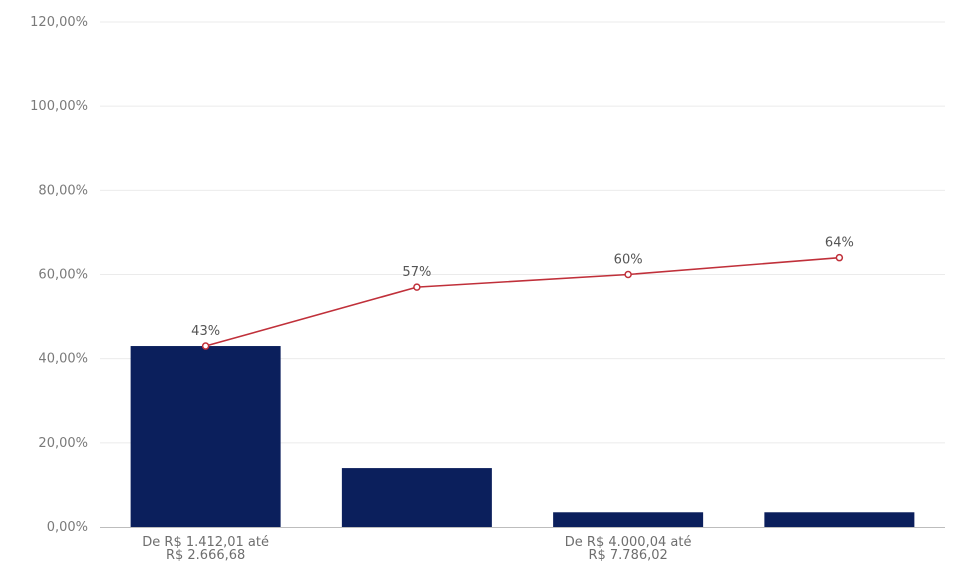  I want to click on y-tick-label: 20,00%, so click(63, 443).